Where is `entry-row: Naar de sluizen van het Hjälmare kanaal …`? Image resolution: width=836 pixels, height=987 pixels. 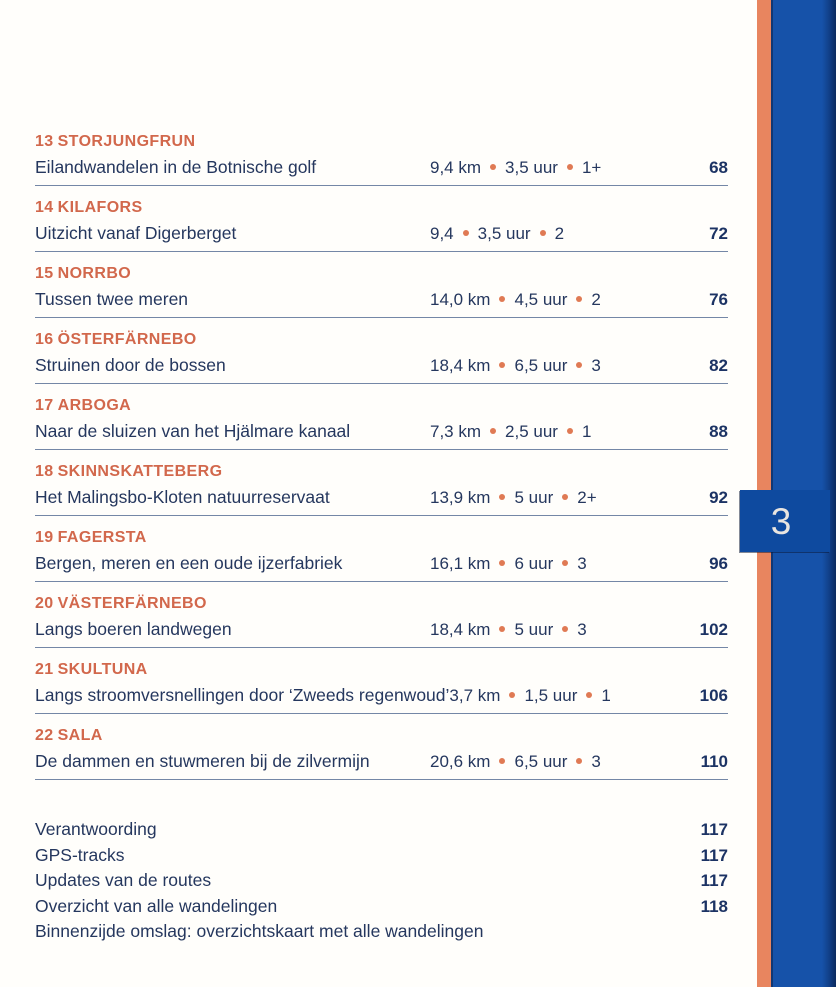
entry-row: Naar de sluizen van het Hjälmare kanaal … is located at coordinates (381, 431).